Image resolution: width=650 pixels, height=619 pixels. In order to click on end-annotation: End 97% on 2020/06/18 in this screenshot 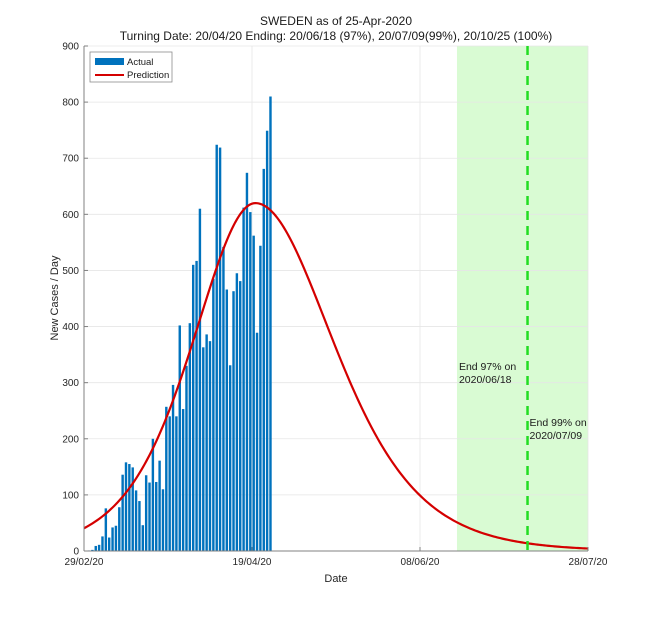, I will do `click(487, 373)`.